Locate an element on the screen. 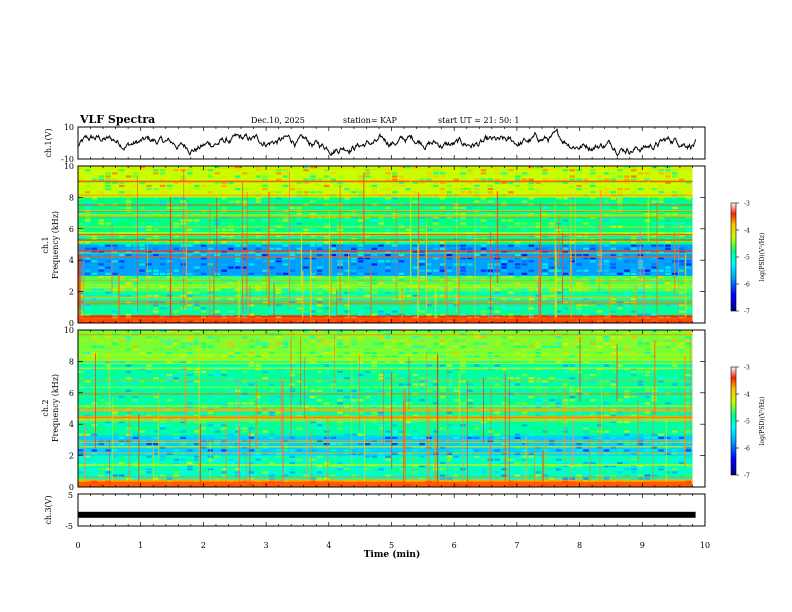 This screenshot has height=612, width=792. time-tick-label: 9 is located at coordinates (642, 545).